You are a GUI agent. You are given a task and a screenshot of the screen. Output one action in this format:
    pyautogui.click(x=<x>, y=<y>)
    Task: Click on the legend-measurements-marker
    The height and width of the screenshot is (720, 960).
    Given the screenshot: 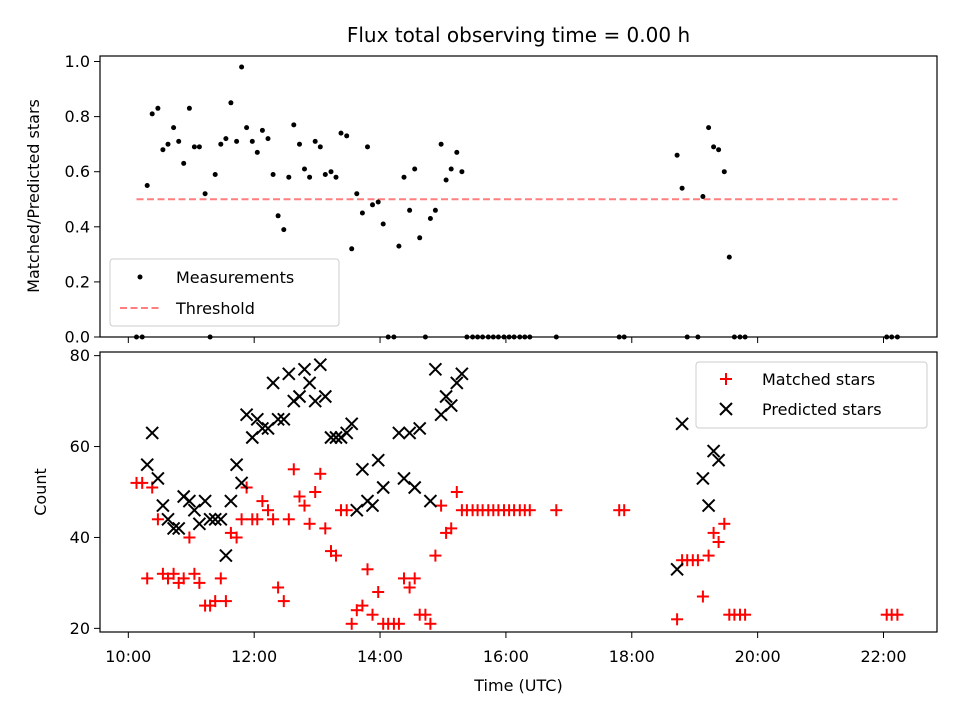 What is the action you would take?
    pyautogui.click(x=140, y=277)
    